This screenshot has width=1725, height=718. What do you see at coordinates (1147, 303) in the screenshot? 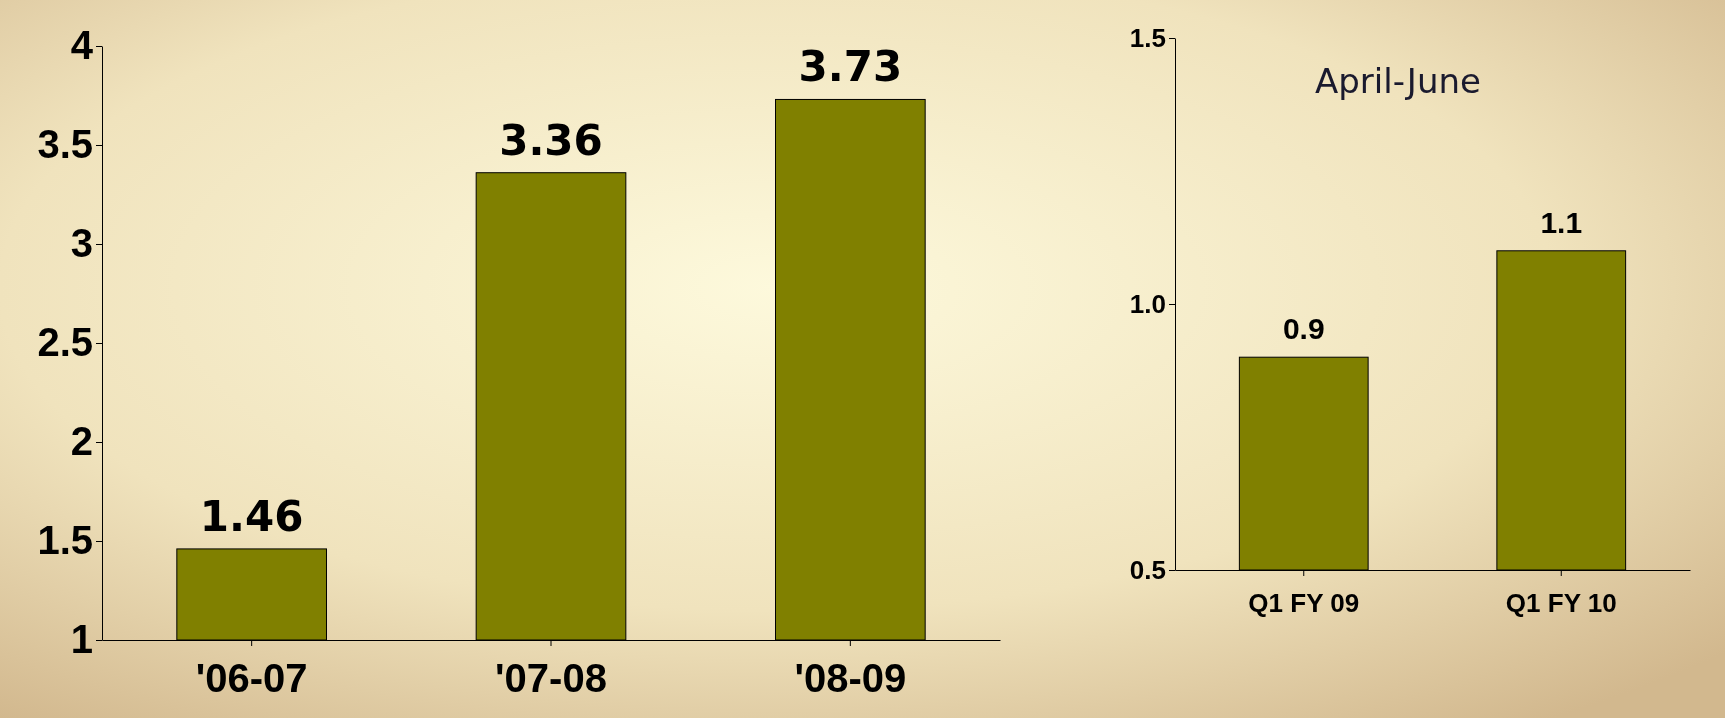
I see `y-tick-label: 1.0` at bounding box center [1147, 303].